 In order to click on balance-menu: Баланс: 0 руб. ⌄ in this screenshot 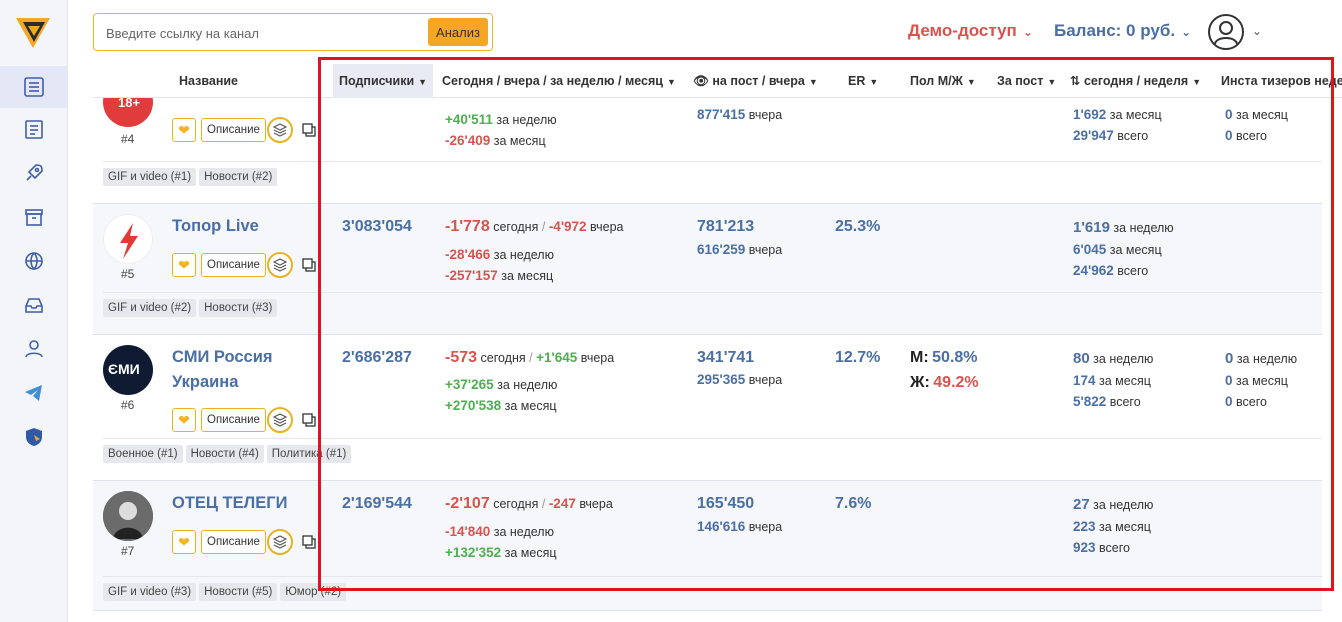, I will do `click(1122, 31)`.